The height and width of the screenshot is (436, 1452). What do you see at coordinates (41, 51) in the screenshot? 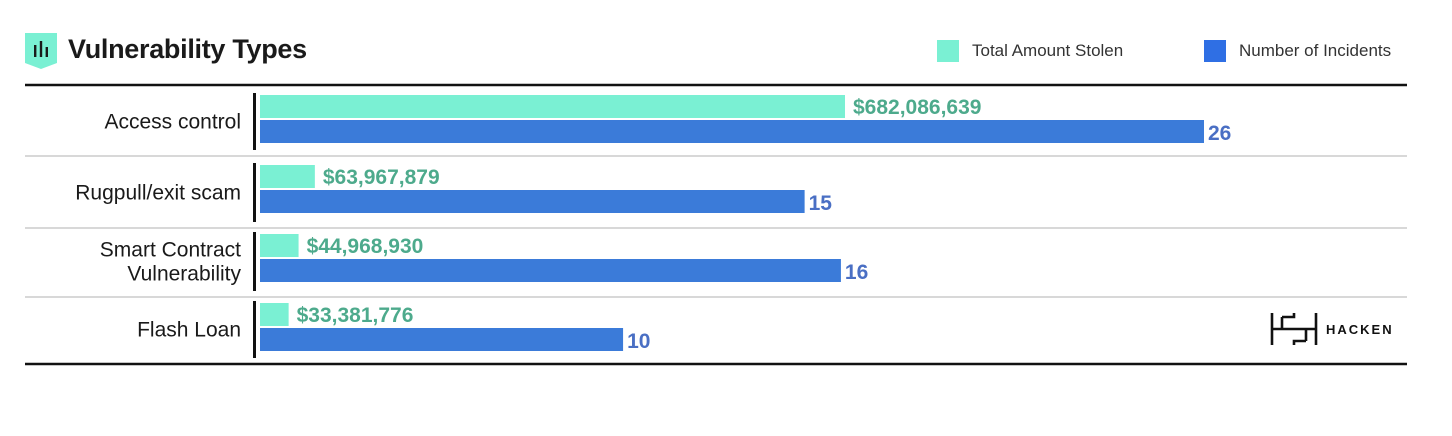
I see `bar-chart-icon` at bounding box center [41, 51].